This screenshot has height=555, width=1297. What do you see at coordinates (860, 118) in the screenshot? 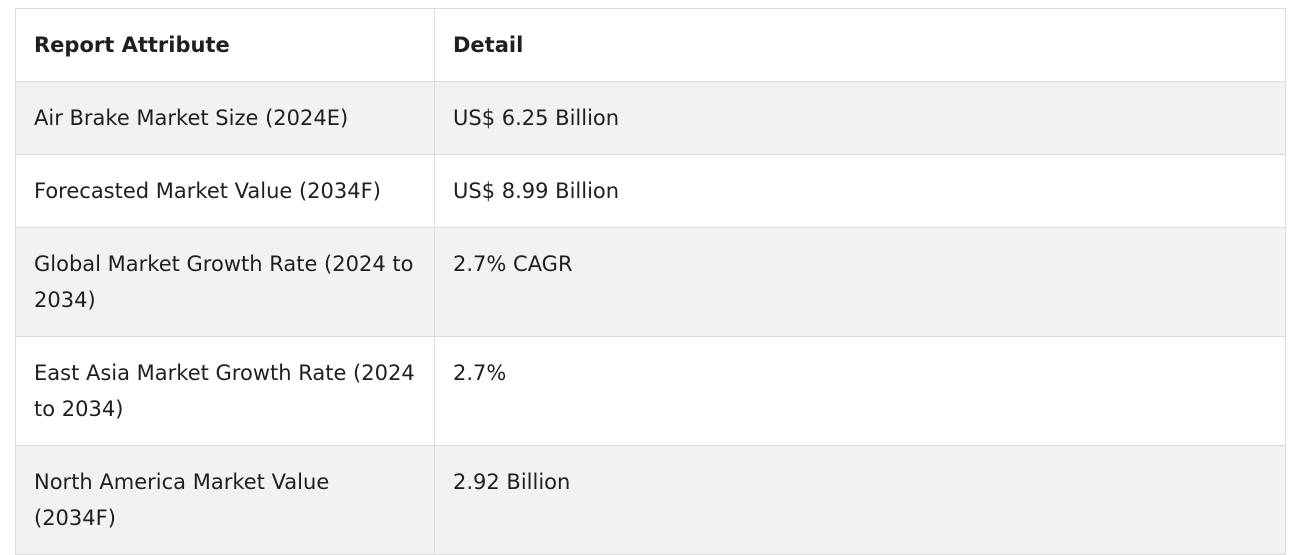
I see `cell-detail: US$ 6.25 Billion` at bounding box center [860, 118].